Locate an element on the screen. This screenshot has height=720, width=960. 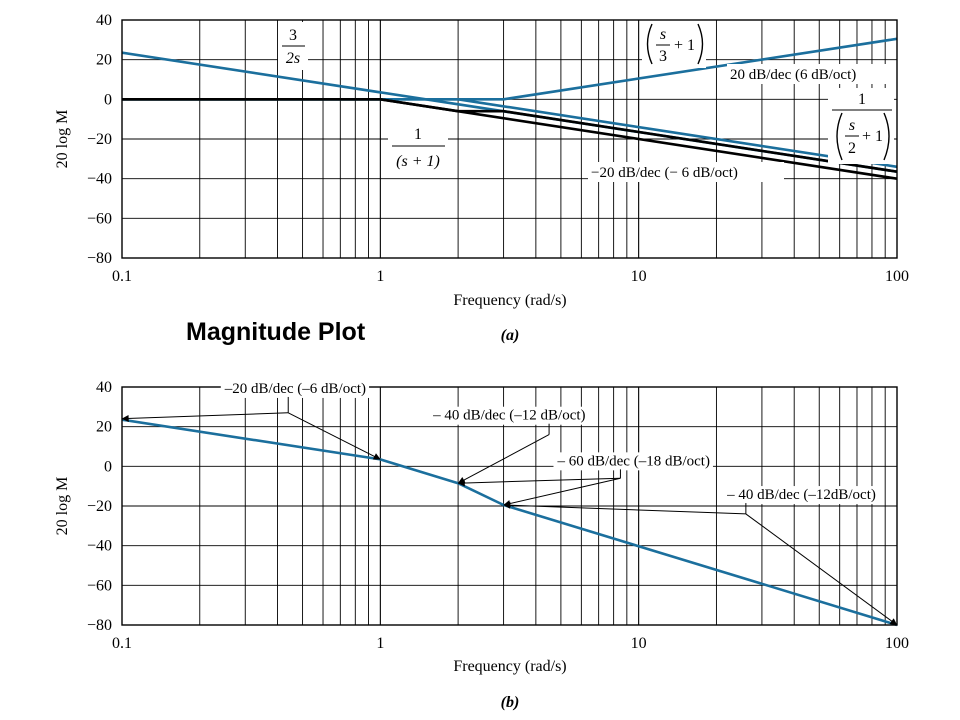
slope-label-text: 20 dB/dec (6 dB/oct) is located at coordinates (793, 75).